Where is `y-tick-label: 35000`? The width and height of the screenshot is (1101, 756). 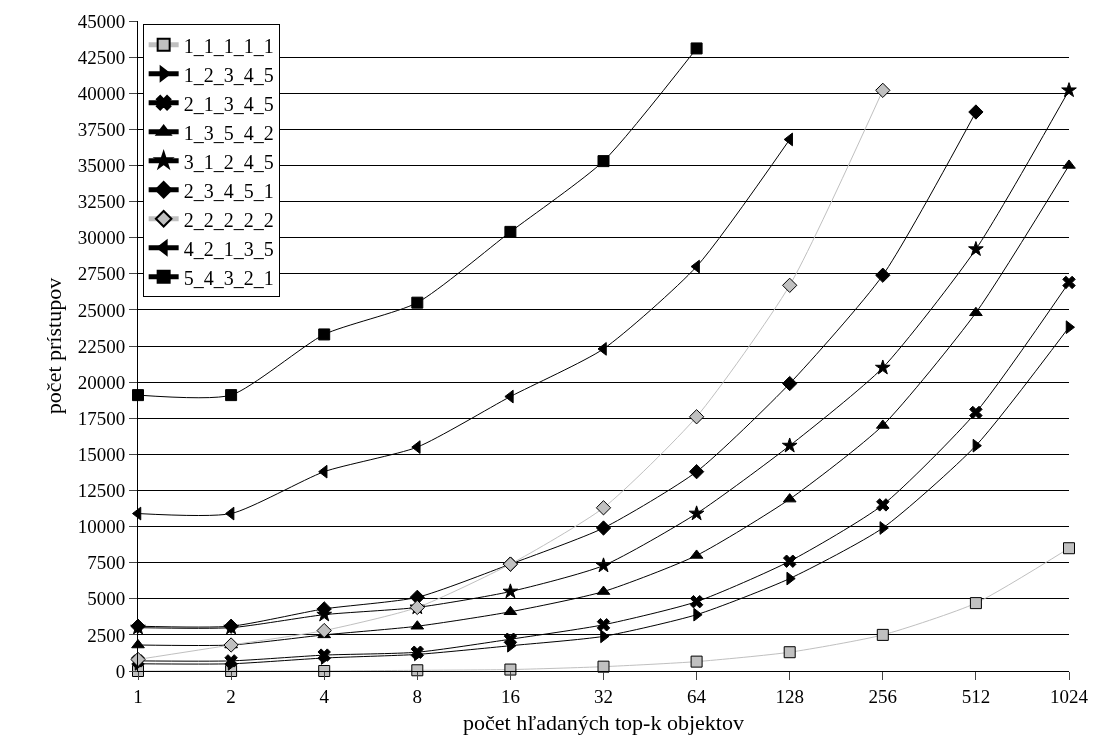 y-tick-label: 35000 is located at coordinates (101, 166).